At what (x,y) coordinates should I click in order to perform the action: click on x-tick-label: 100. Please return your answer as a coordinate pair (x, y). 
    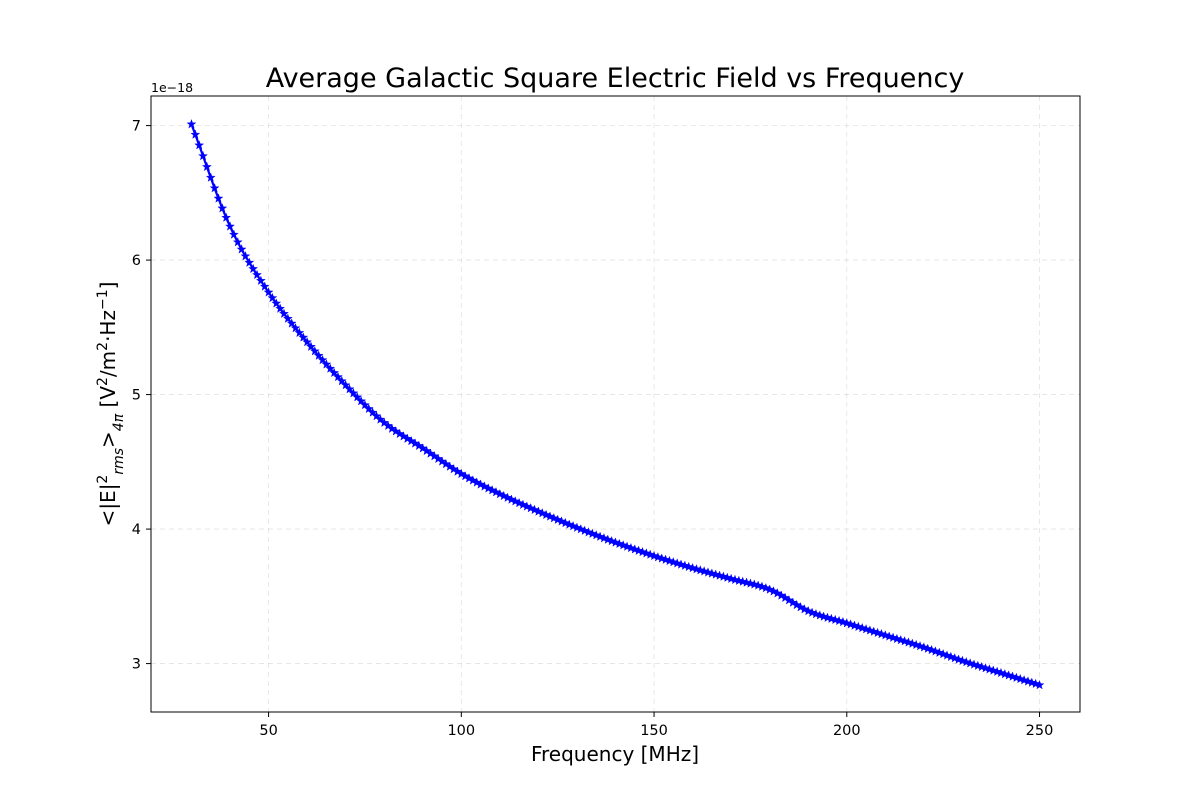
    Looking at the image, I should click on (461, 731).